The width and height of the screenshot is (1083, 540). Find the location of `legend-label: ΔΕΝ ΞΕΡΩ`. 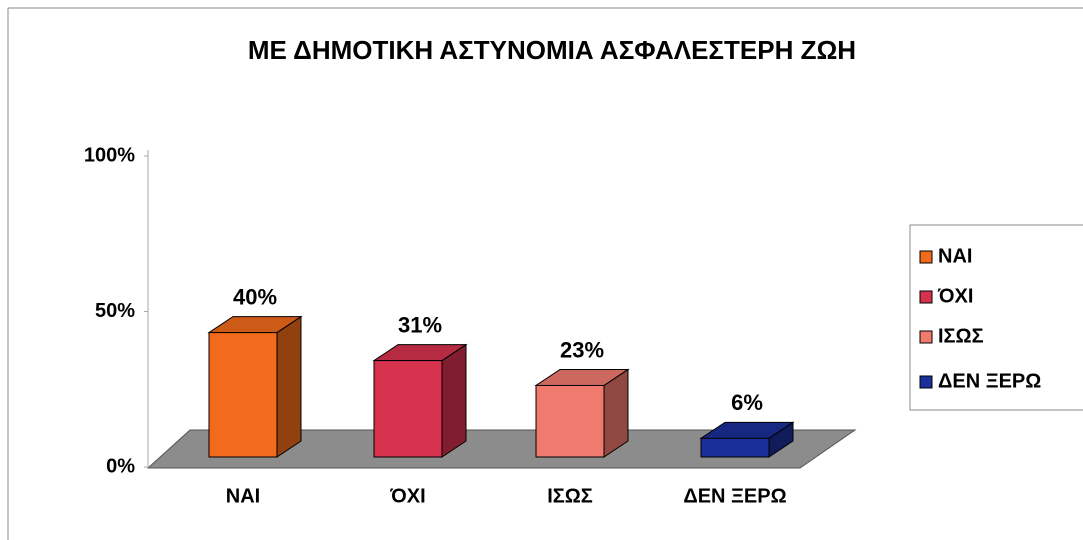

legend-label: ΔΕΝ ΞΕΡΩ is located at coordinates (989, 381).